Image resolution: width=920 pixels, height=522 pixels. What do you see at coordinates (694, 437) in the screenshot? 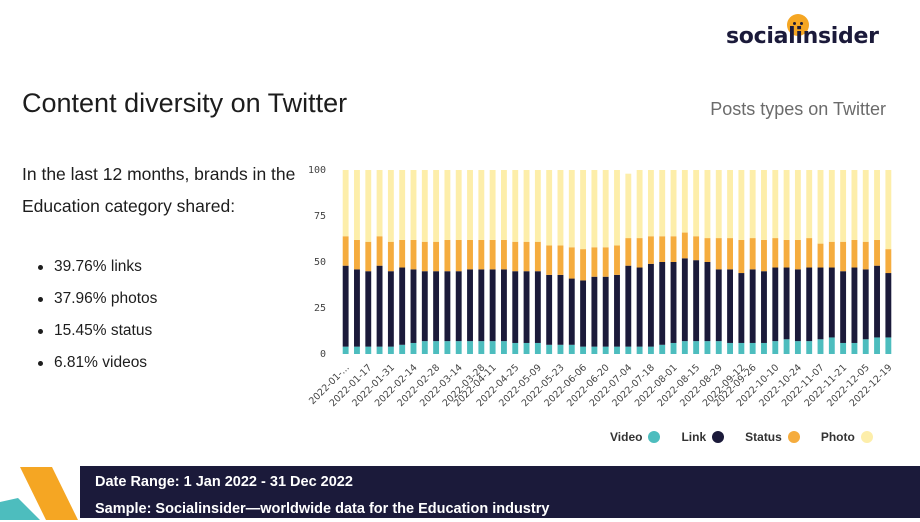
I see `legend-label-link: Link` at bounding box center [694, 437].